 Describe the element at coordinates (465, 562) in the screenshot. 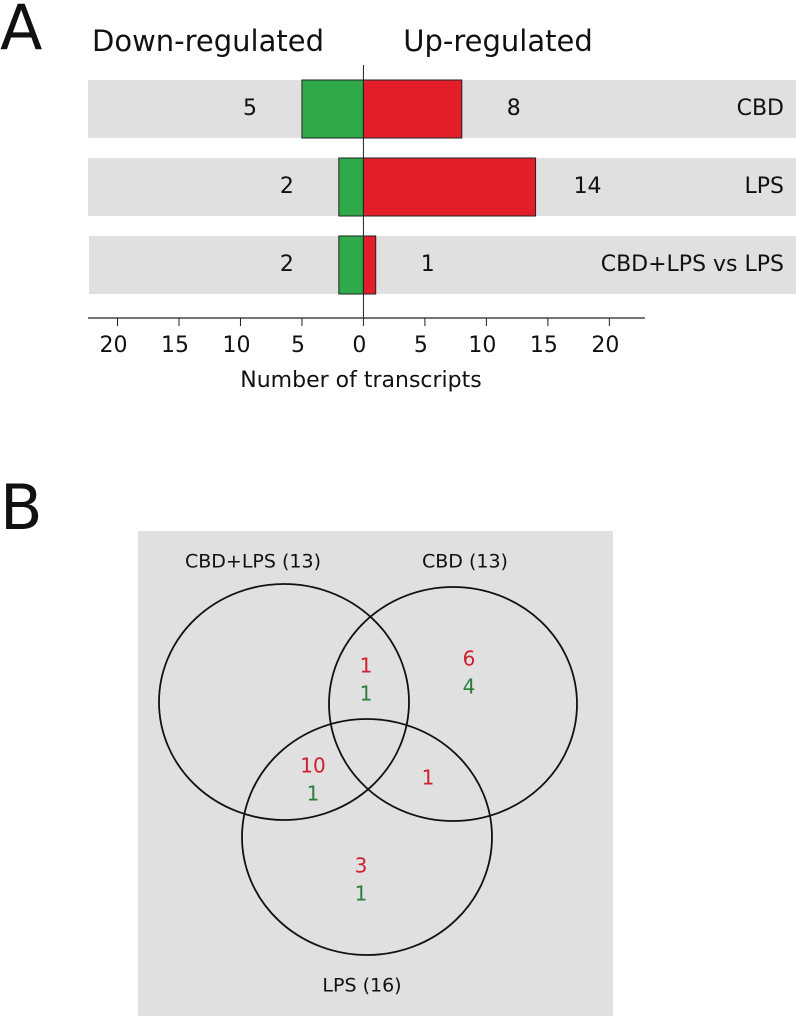

I see `set-label: CBD (13)` at that location.